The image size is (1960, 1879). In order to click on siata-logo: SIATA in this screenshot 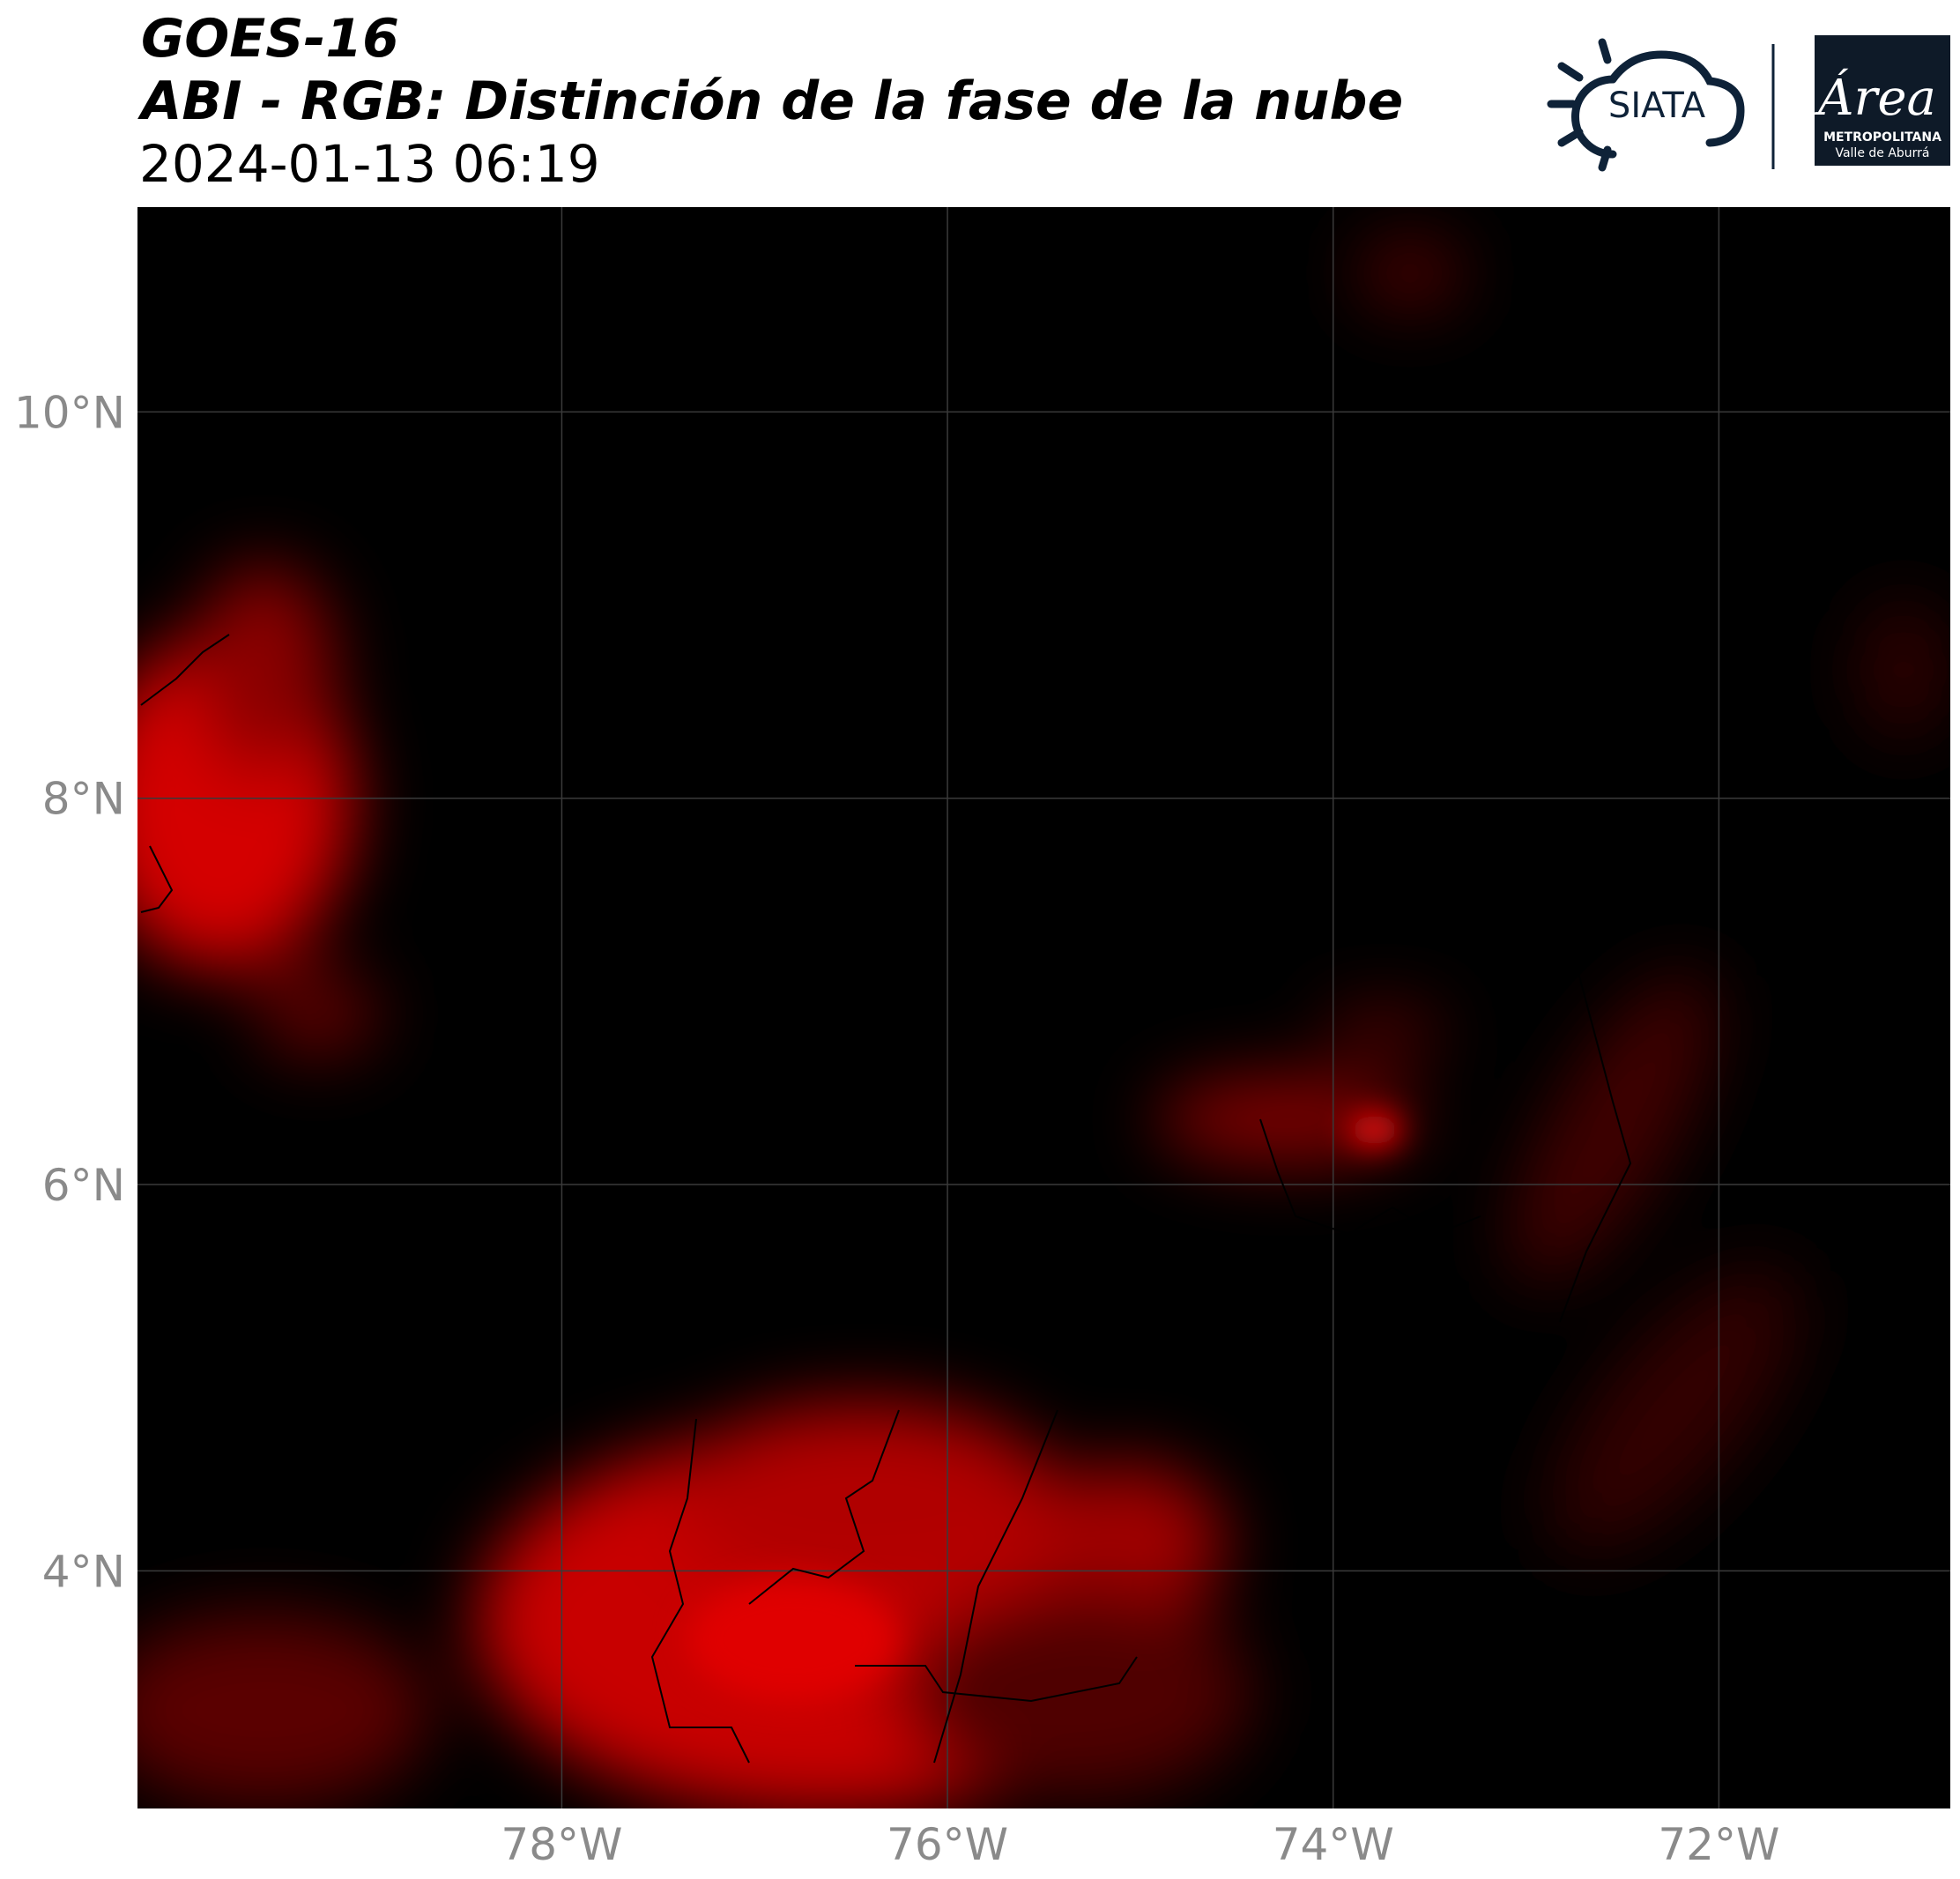, I will do `click(1646, 105)`.